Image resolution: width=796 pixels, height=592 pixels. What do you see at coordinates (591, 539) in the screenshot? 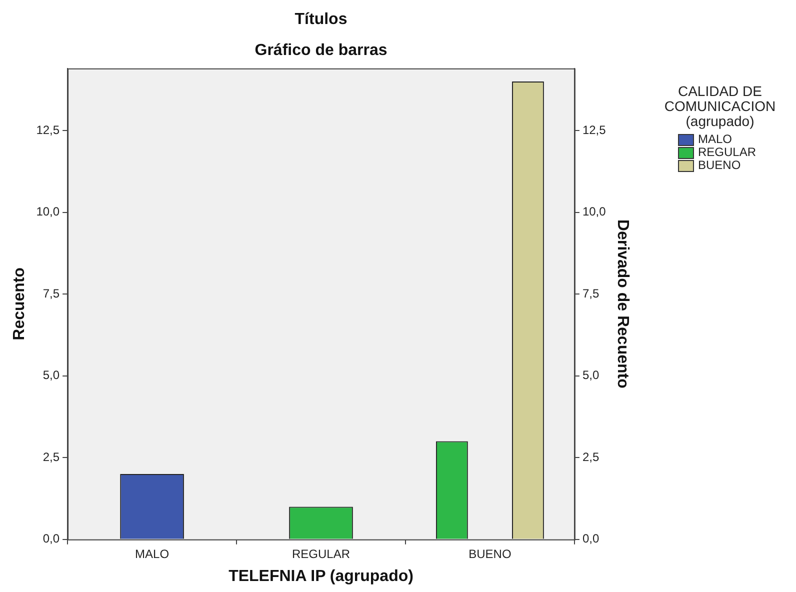
I see `y2-tick-label: 0,0` at bounding box center [591, 539].